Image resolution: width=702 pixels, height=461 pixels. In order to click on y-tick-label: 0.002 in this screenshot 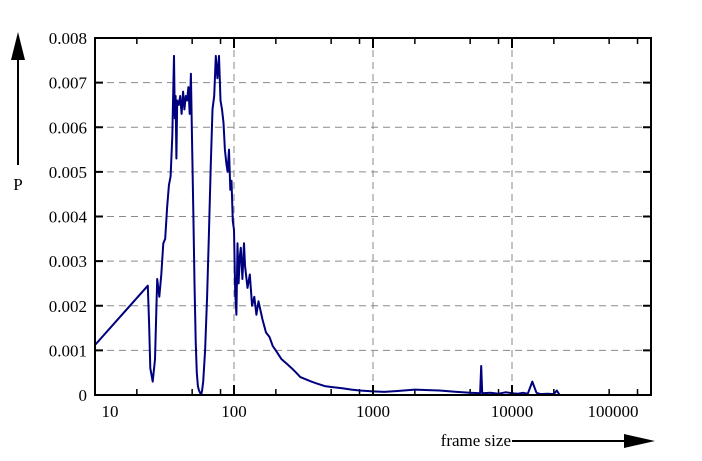, I will do `click(68, 306)`.